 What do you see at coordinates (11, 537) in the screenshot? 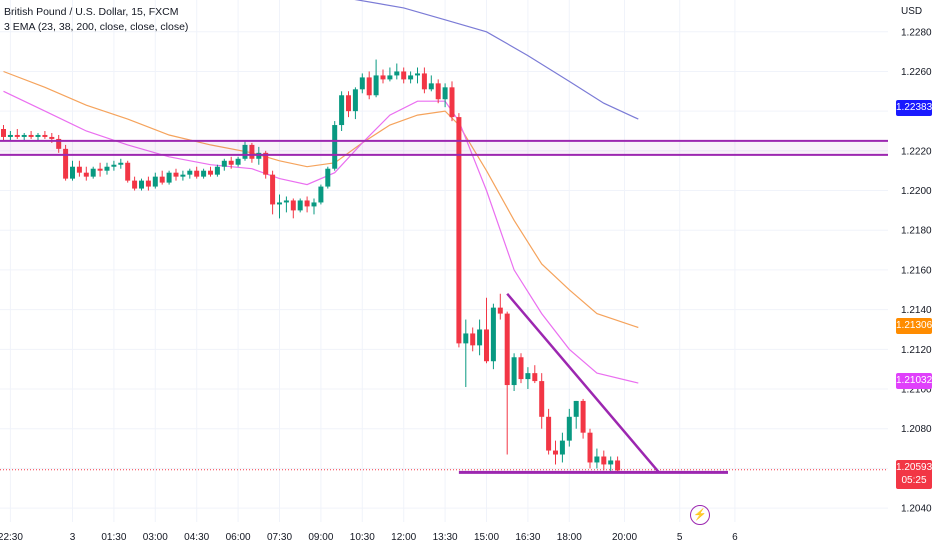
I see `x-tick-label: 22:30` at bounding box center [11, 537].